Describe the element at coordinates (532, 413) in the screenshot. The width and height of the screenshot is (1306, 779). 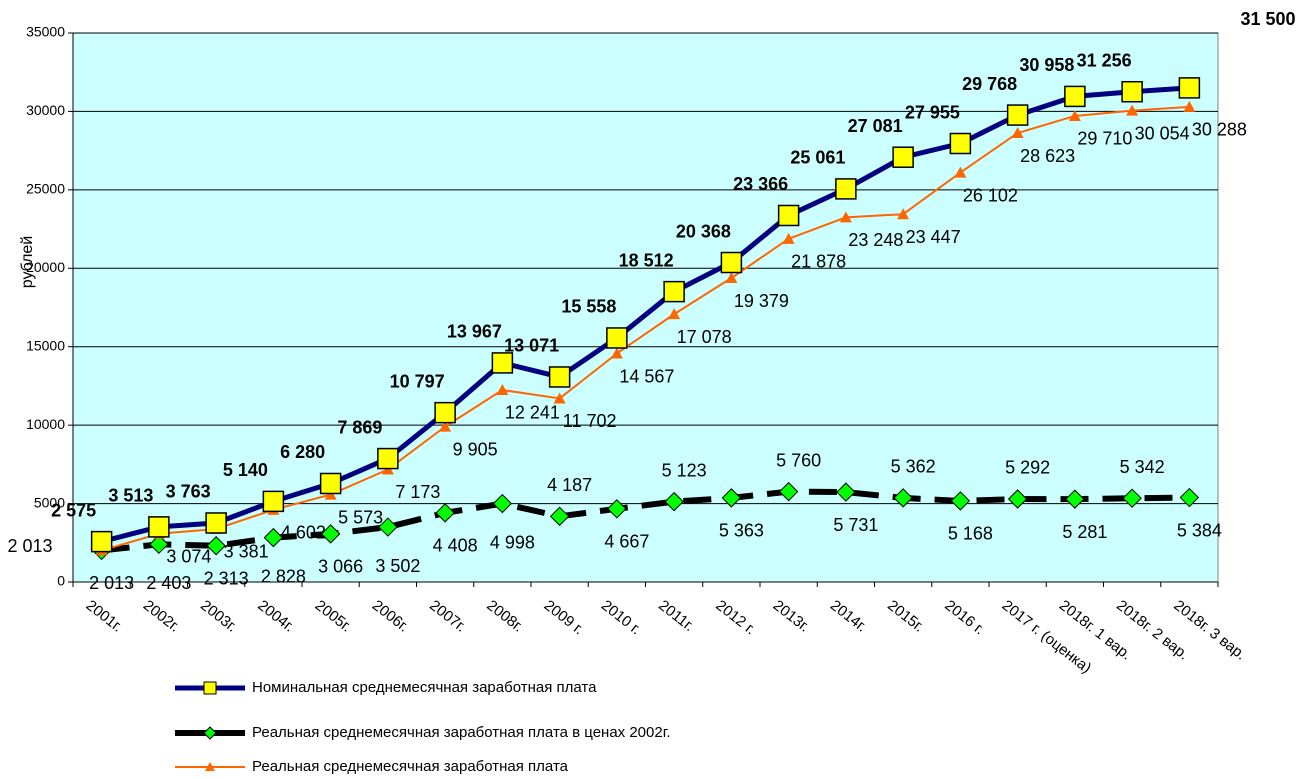
I see `data-label: 12 241` at that location.